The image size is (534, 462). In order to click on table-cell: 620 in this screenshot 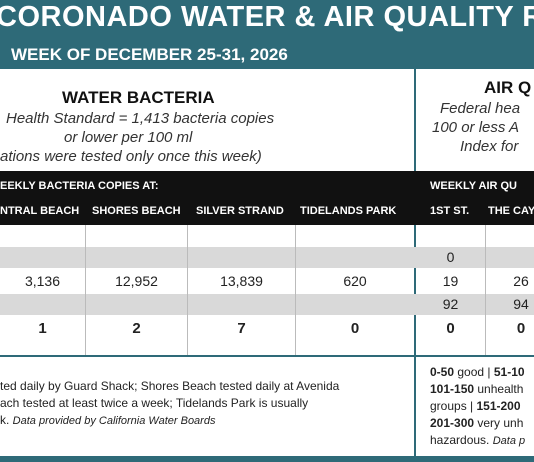, I will do `click(355, 281)`.